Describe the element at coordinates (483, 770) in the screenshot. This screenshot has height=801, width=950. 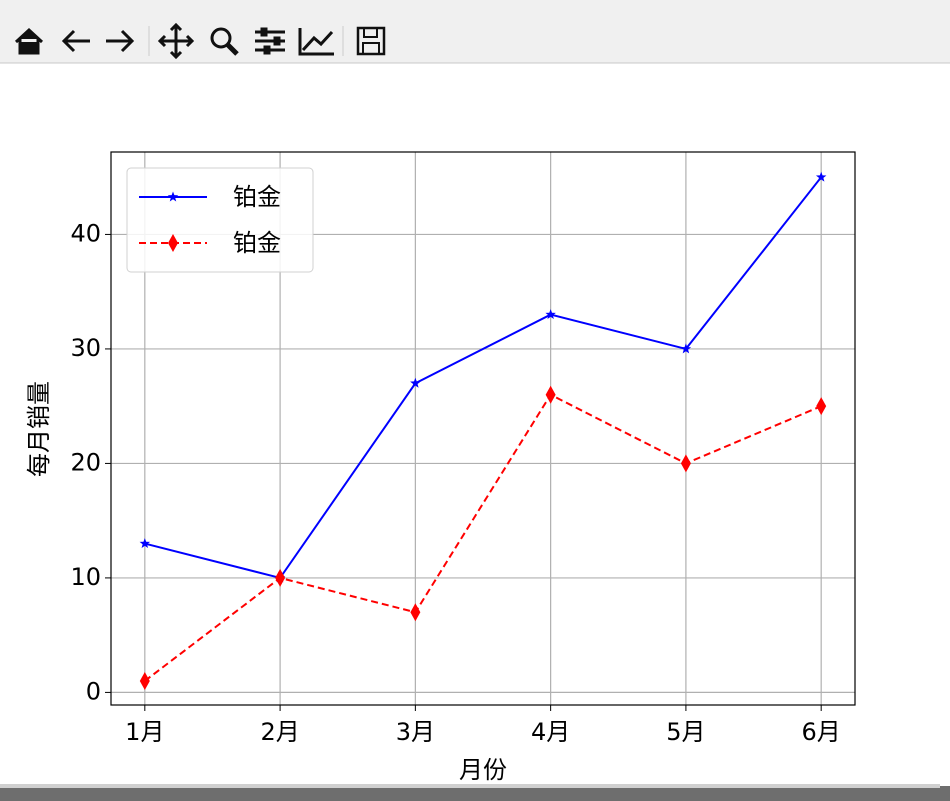
I see `x-axis-label: 月份` at that location.